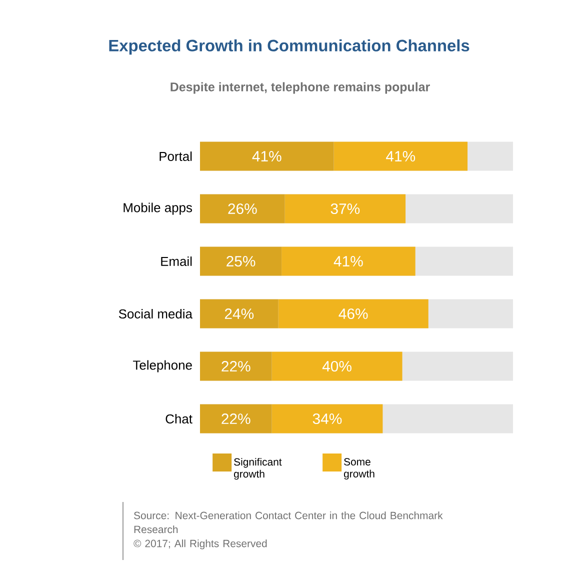 The height and width of the screenshot is (572, 573). I want to click on chart-subtitle: Despite internet, telephone remains popular, so click(300, 88).